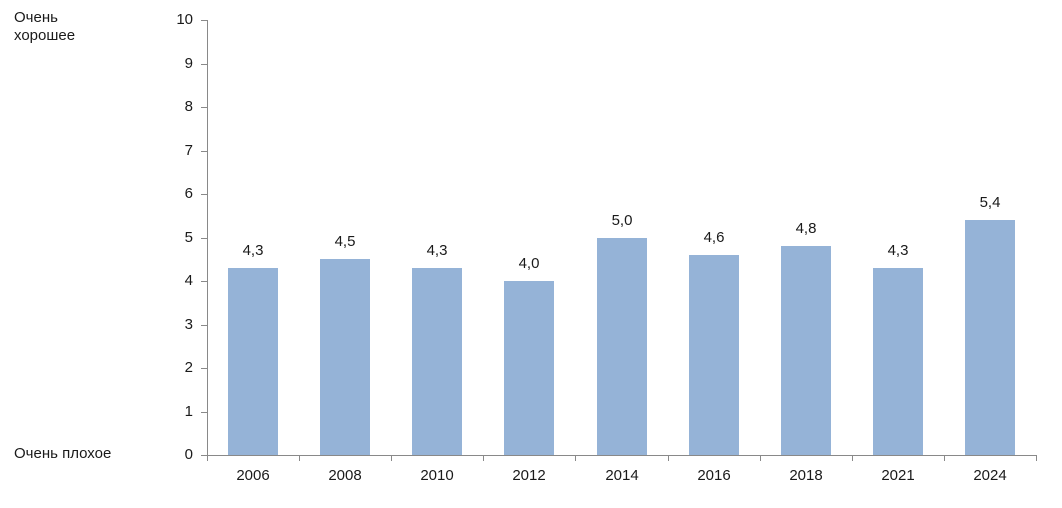 Image resolution: width=1062 pixels, height=508 pixels. I want to click on x-category-label-2018: 2018, so click(806, 475).